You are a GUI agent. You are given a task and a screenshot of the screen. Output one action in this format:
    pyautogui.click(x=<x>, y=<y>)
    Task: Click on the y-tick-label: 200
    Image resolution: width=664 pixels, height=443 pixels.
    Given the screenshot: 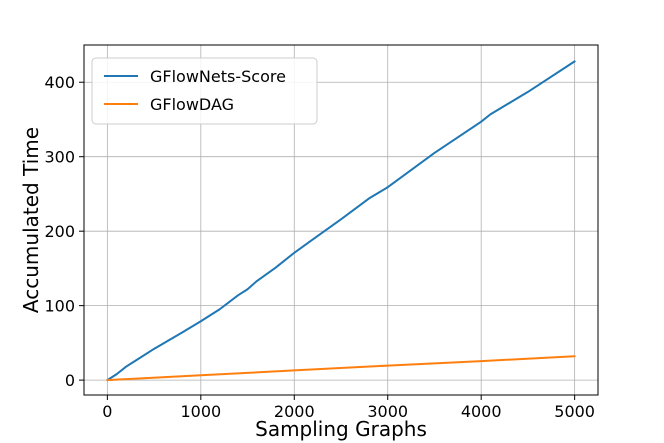 What is the action you would take?
    pyautogui.click(x=59, y=231)
    